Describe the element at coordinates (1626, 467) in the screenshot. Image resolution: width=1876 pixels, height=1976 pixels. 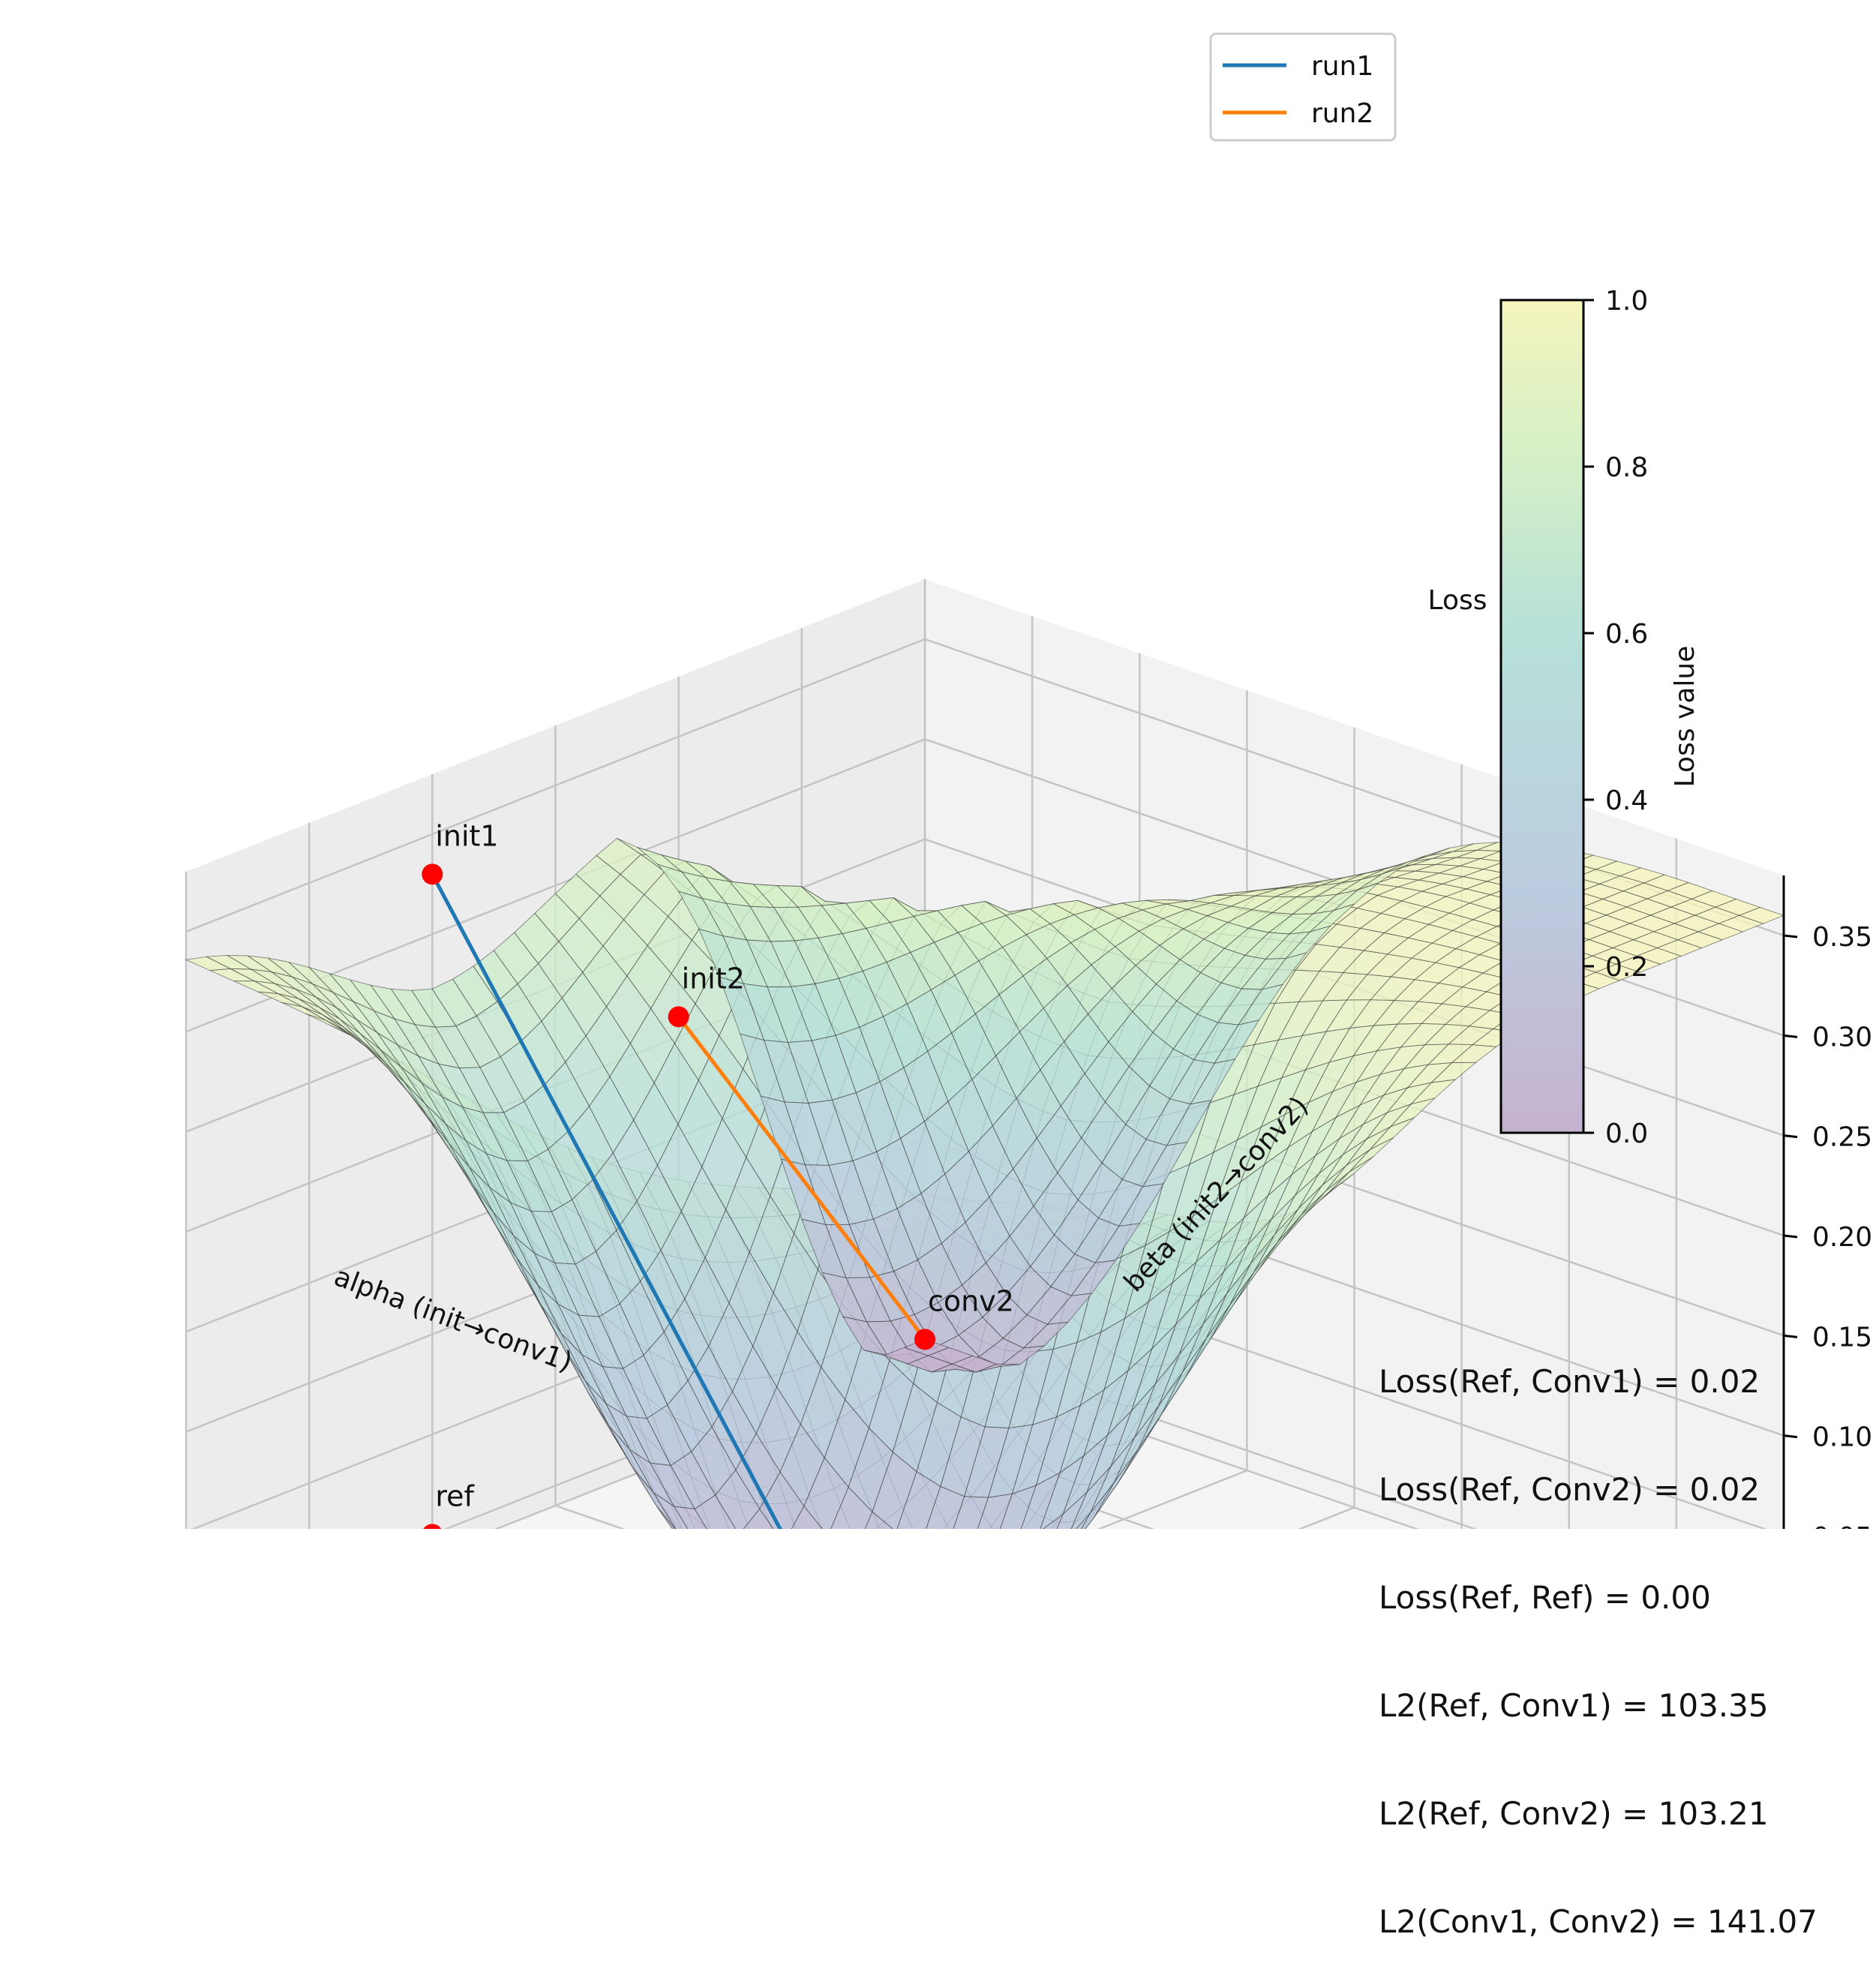
I see `colorbar-tick-label: 0.8` at that location.